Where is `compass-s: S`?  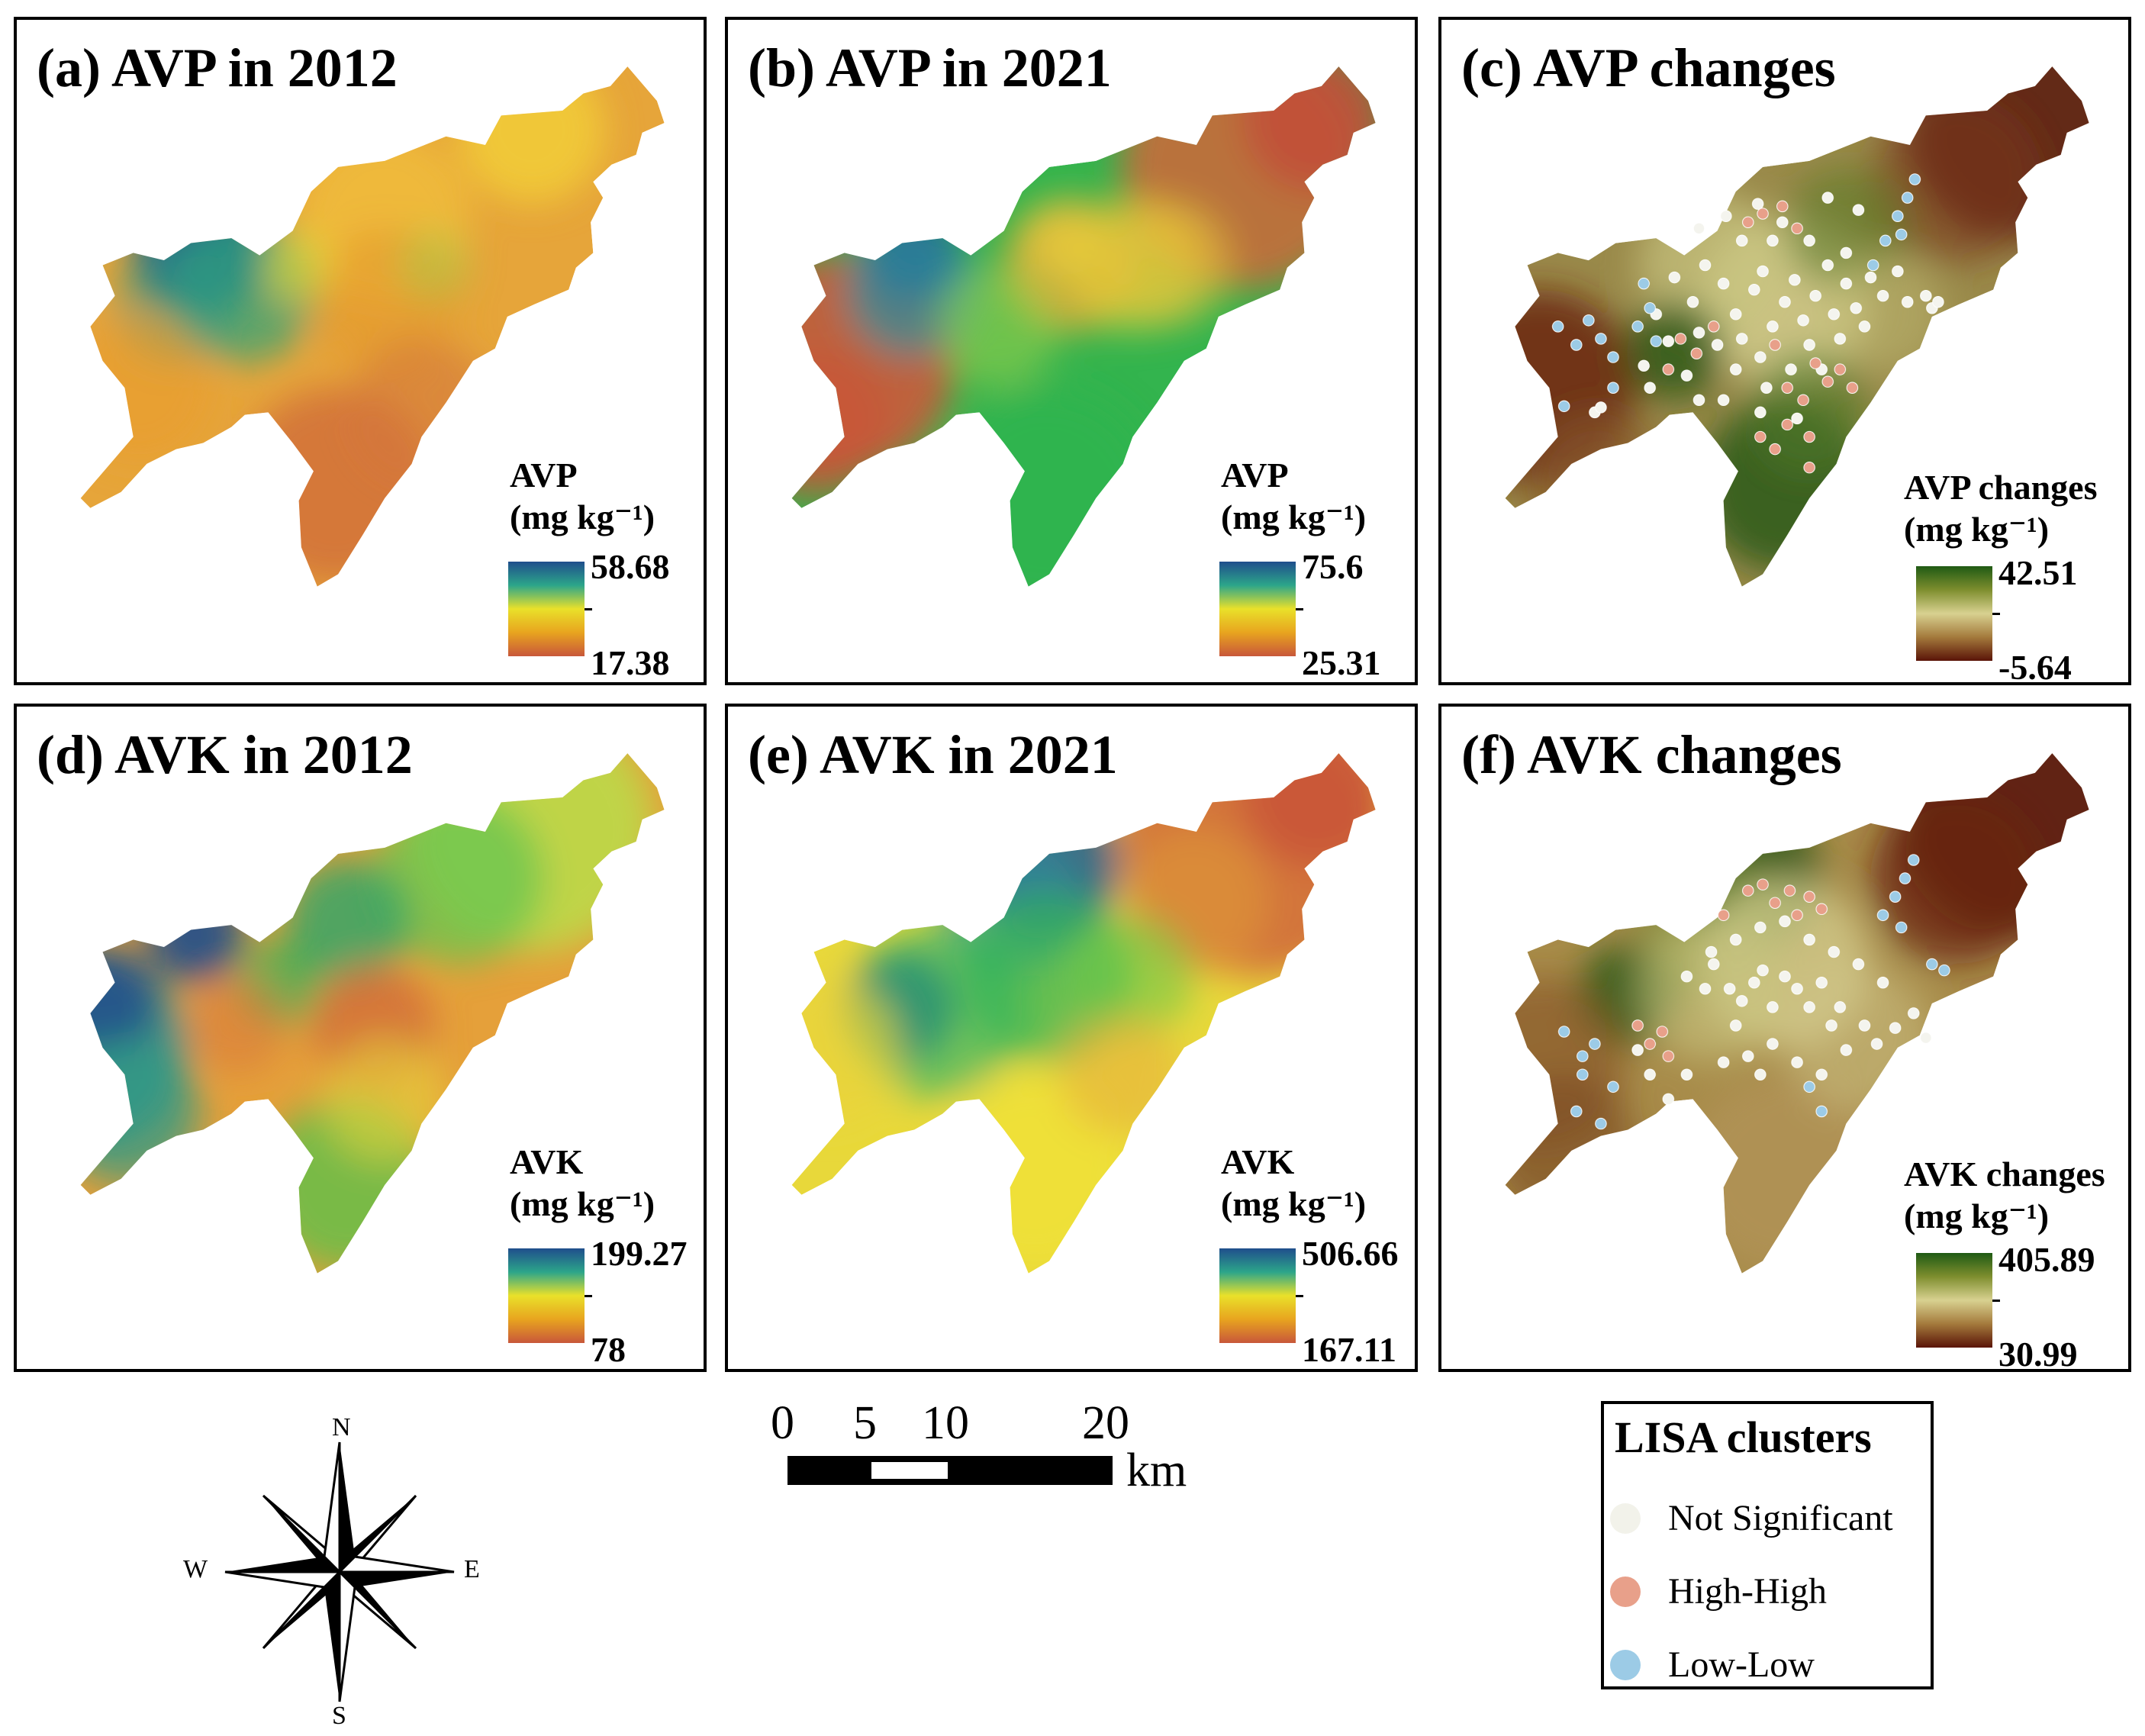
compass-s: S is located at coordinates (339, 1716).